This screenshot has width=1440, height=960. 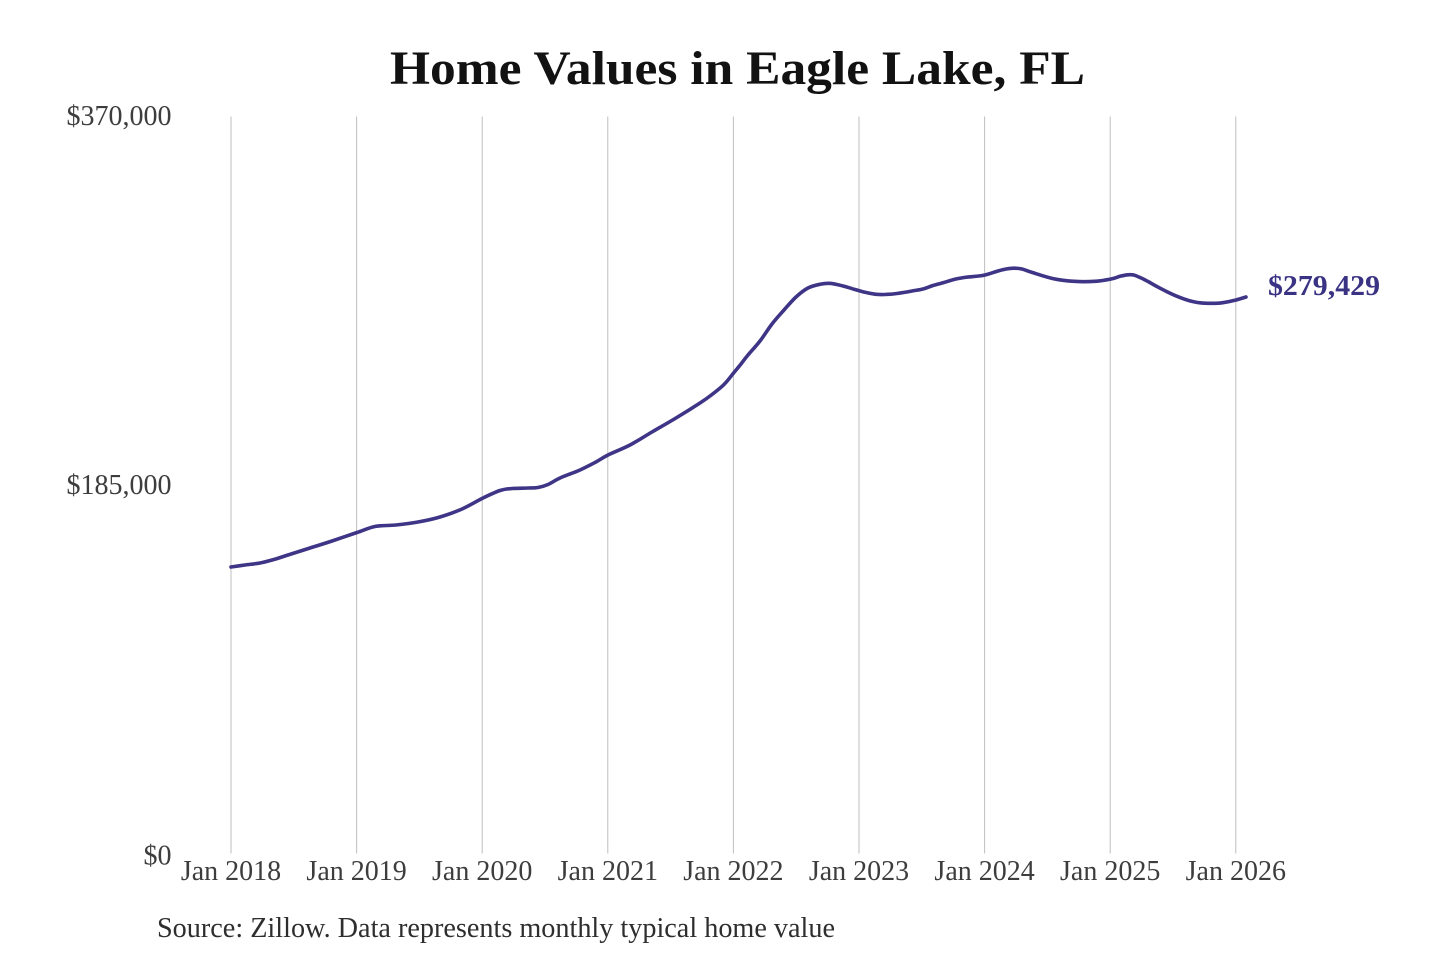 I want to click on svg-text: Jan 2025, so click(x=1110, y=871).